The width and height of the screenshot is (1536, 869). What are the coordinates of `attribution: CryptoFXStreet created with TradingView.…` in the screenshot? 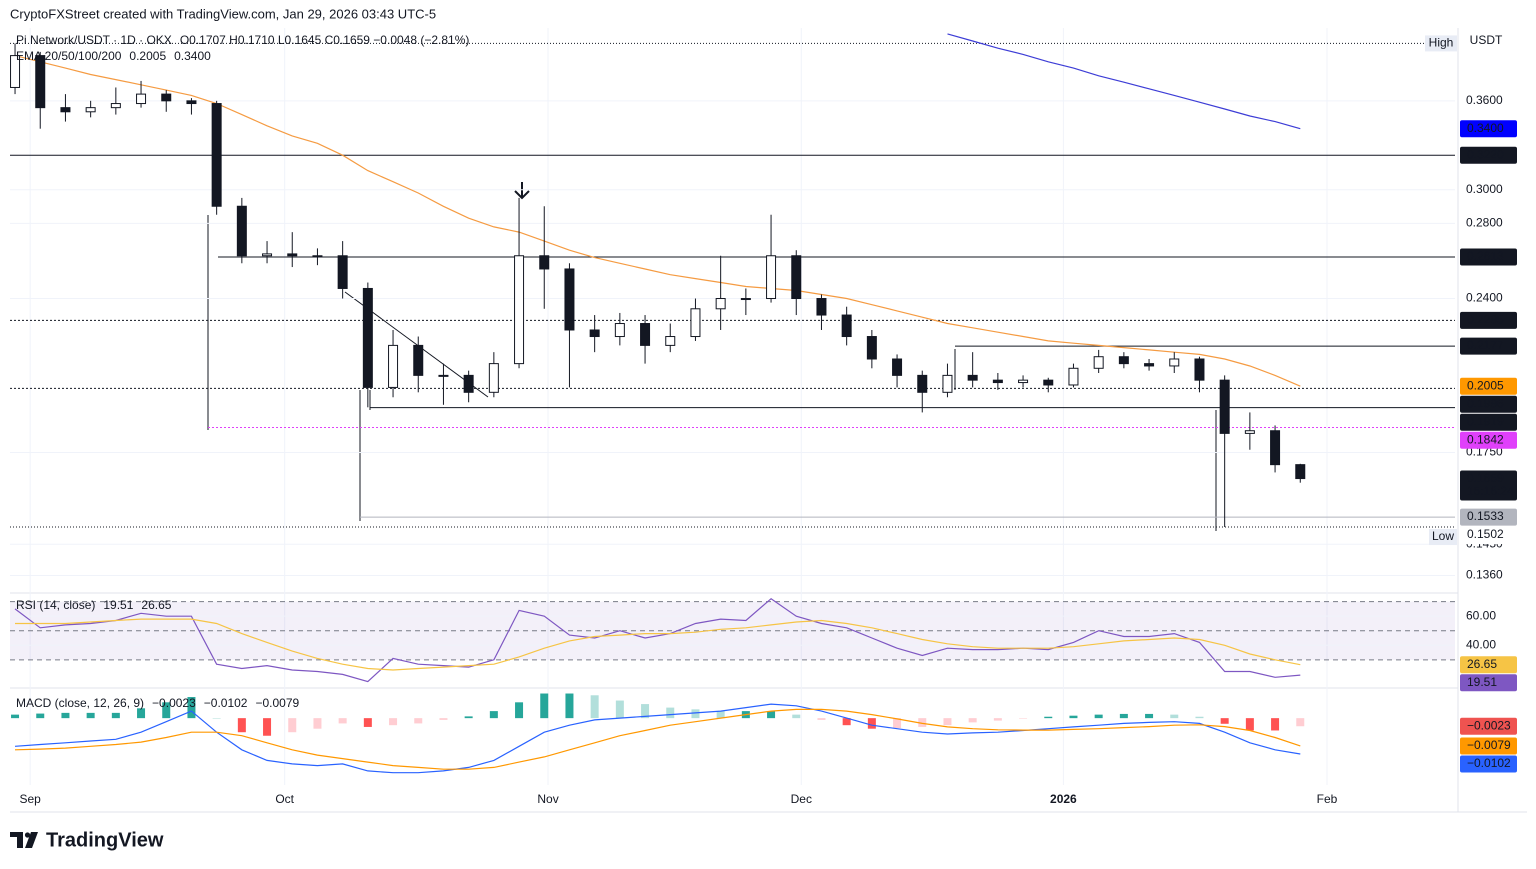 It's located at (223, 13).